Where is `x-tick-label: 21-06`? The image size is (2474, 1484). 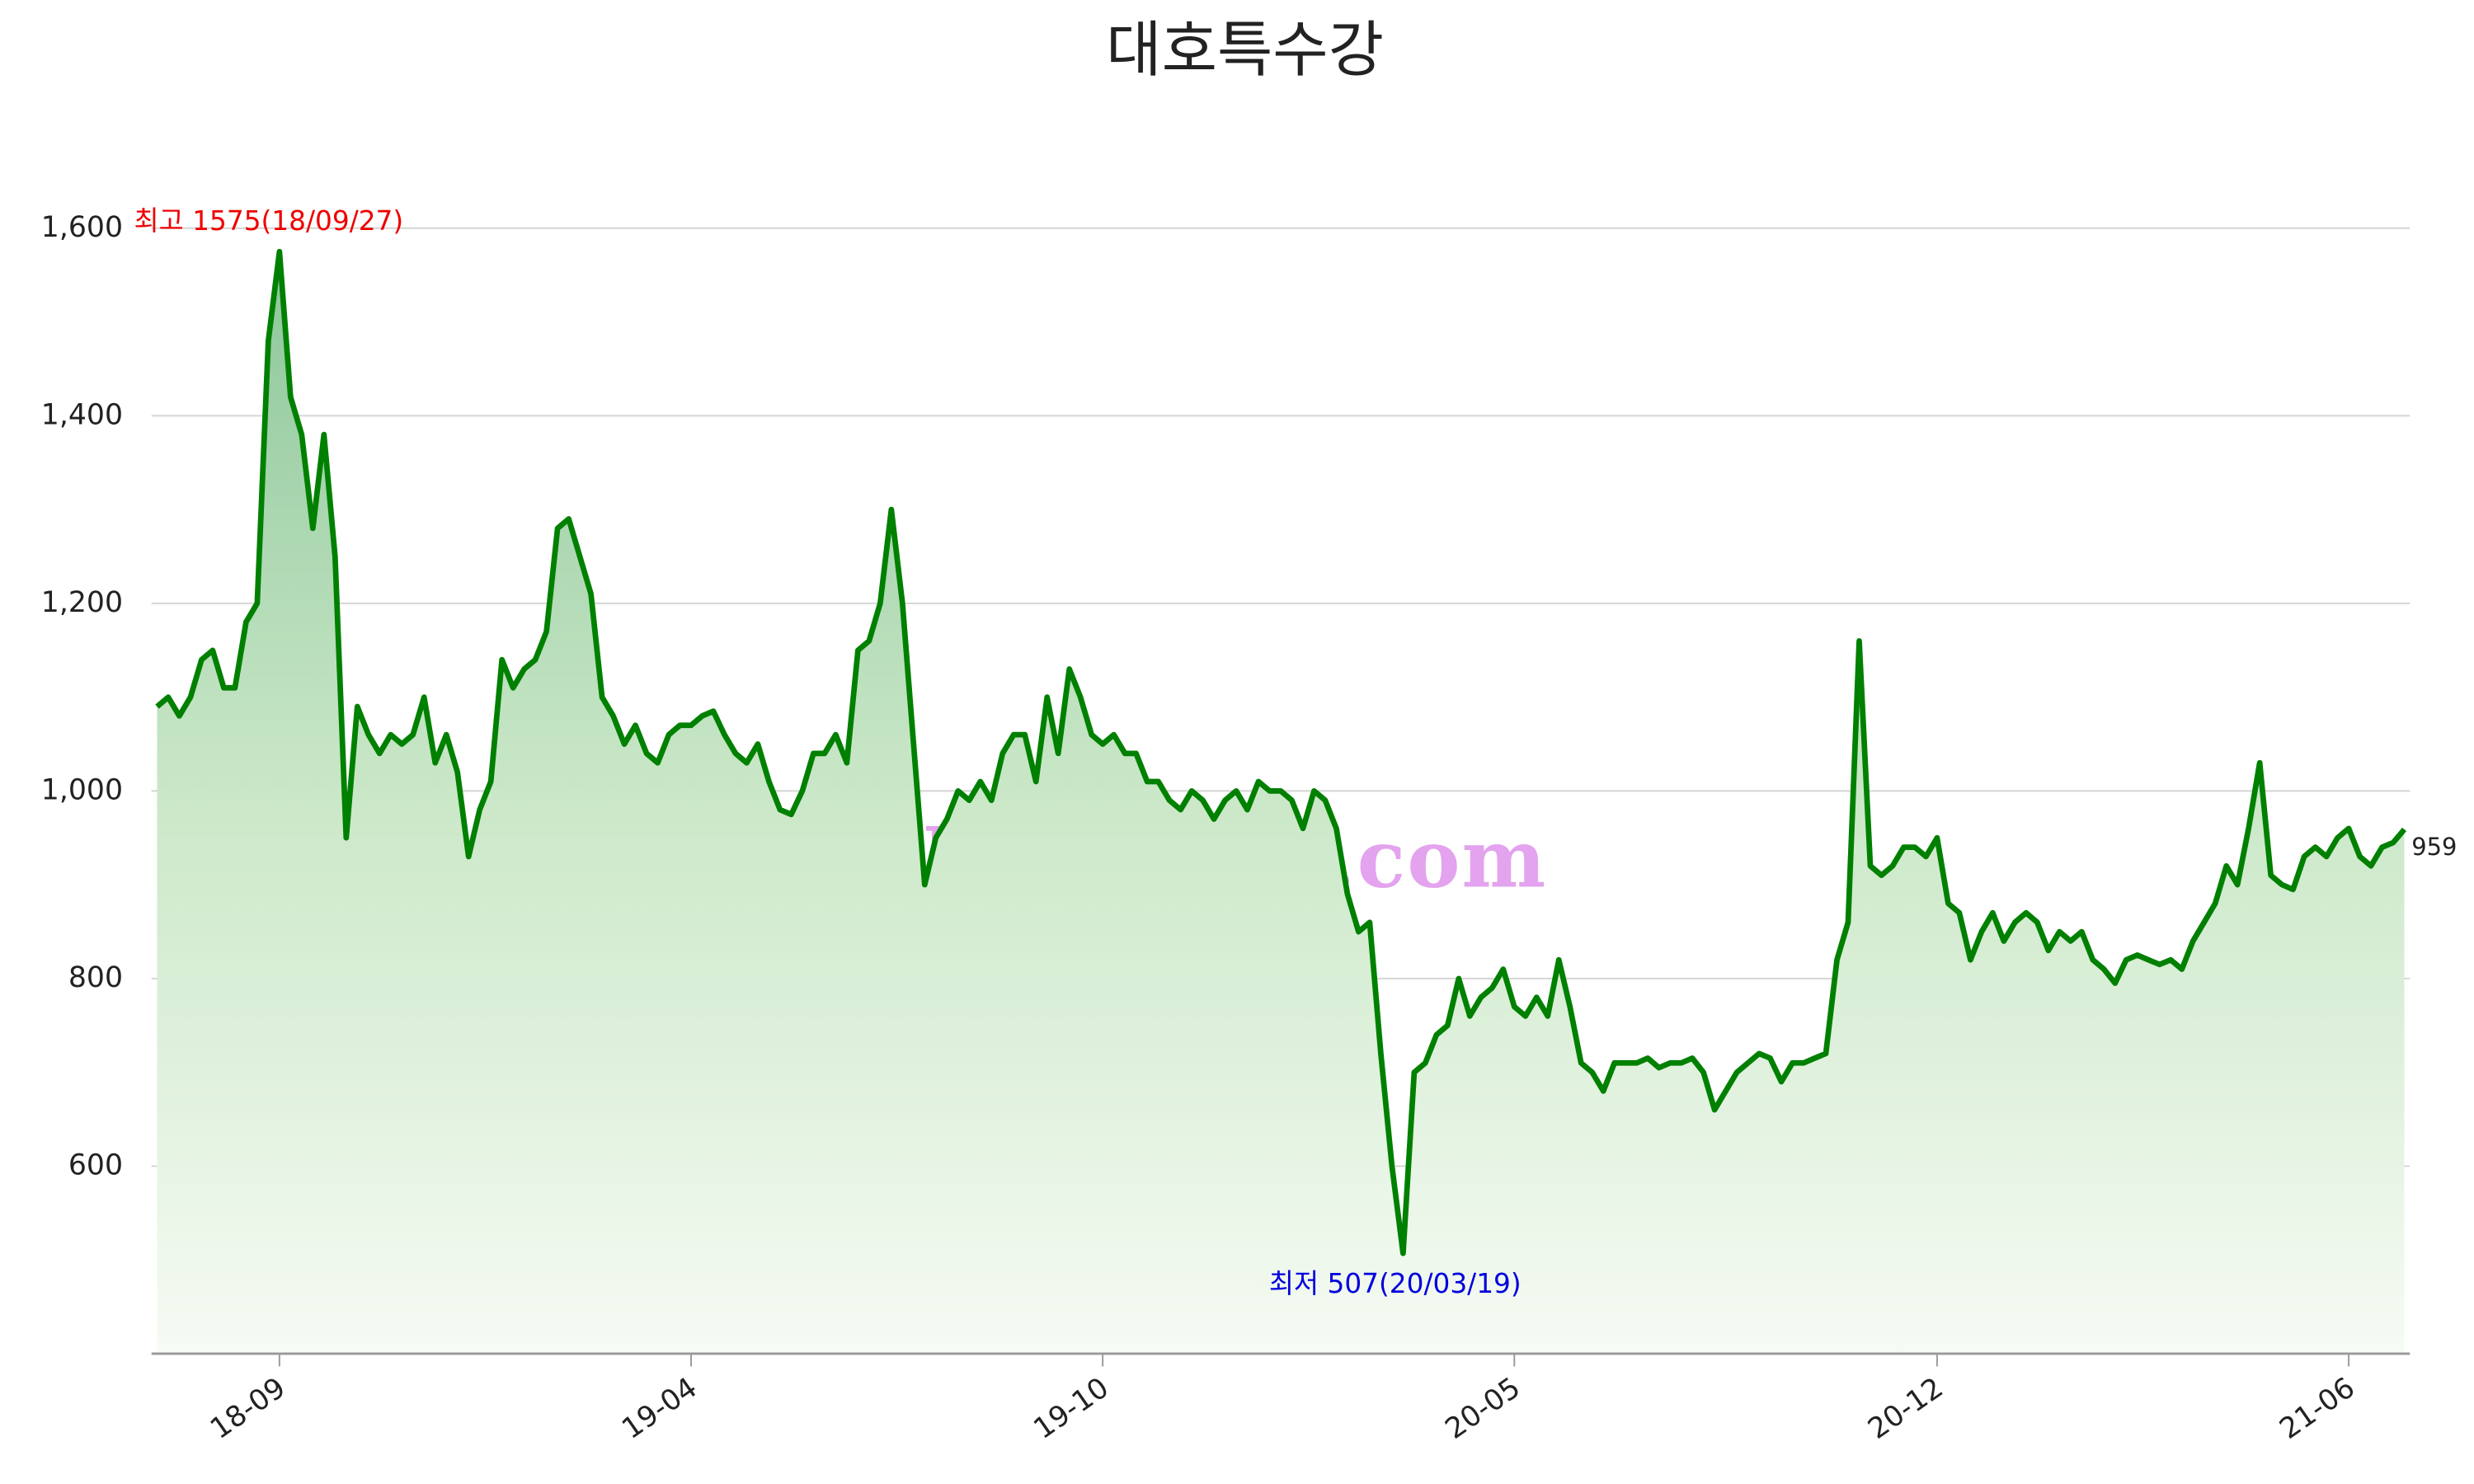 x-tick-label: 21-06 is located at coordinates (2317, 1408).